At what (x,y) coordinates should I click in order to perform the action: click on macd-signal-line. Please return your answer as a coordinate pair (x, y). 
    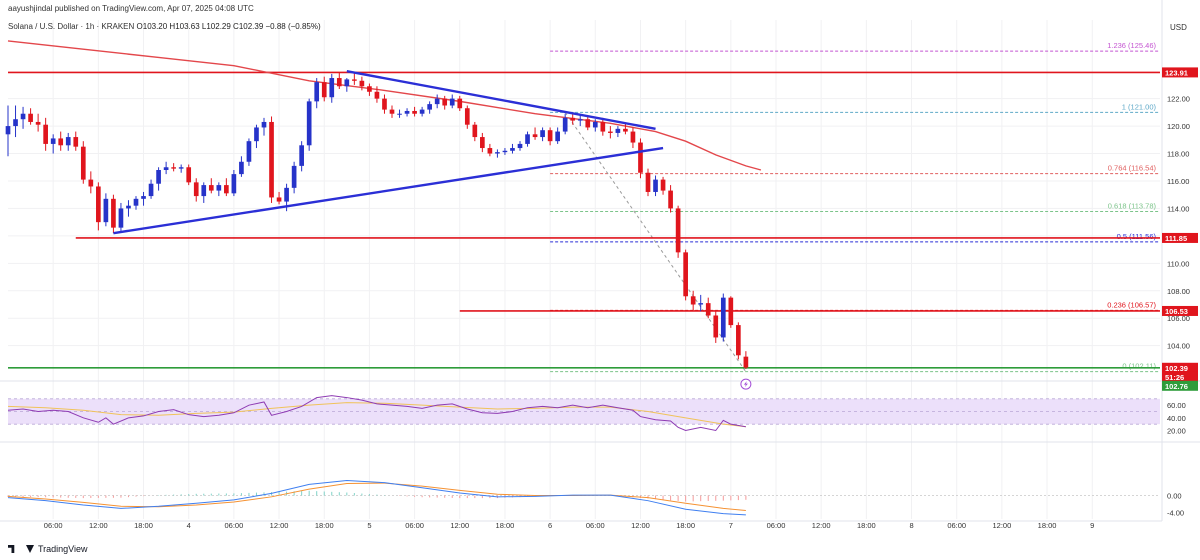
    Looking at the image, I should click on (376, 497).